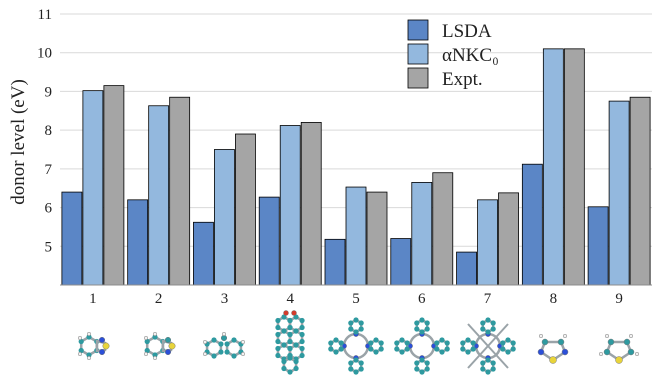  Describe the element at coordinates (422, 299) in the screenshot. I see `x-tick-label: 6` at that location.